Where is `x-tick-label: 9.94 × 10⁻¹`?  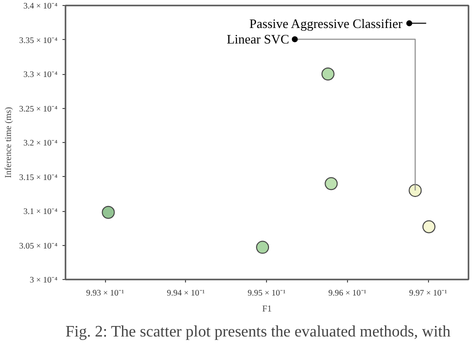 x-tick-label: 9.94 × 10⁻¹ is located at coordinates (186, 293).